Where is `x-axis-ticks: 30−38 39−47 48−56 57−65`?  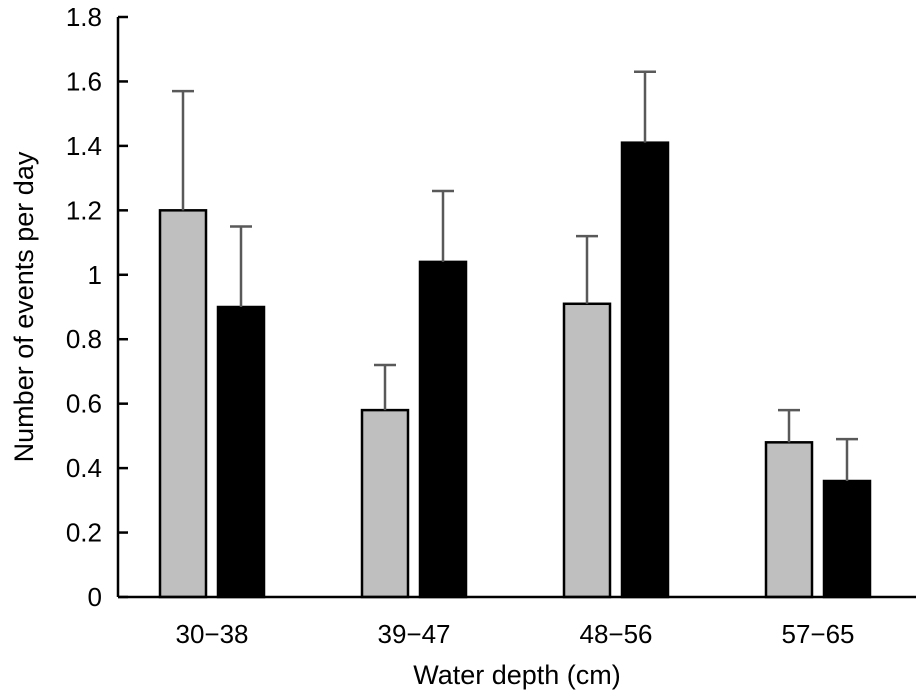
x-axis-ticks: 30−38 39−47 48−56 57−65 is located at coordinates (514, 634).